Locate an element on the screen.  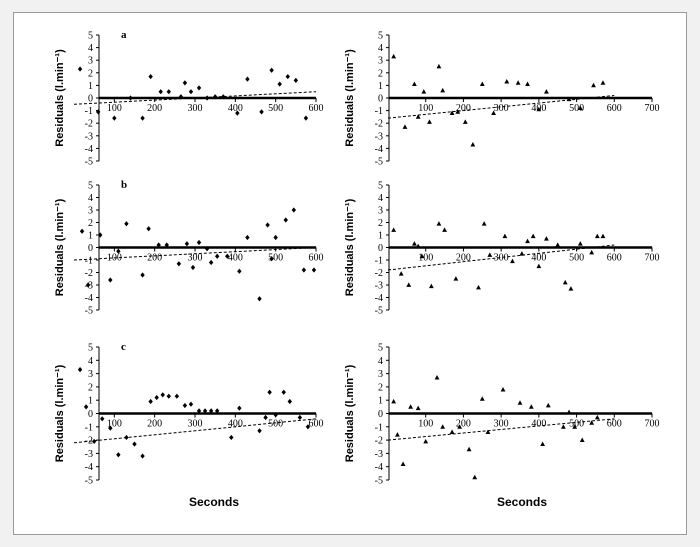
y-axis-label: Residuals (l.min⁻¹) is located at coordinates (60, 413).